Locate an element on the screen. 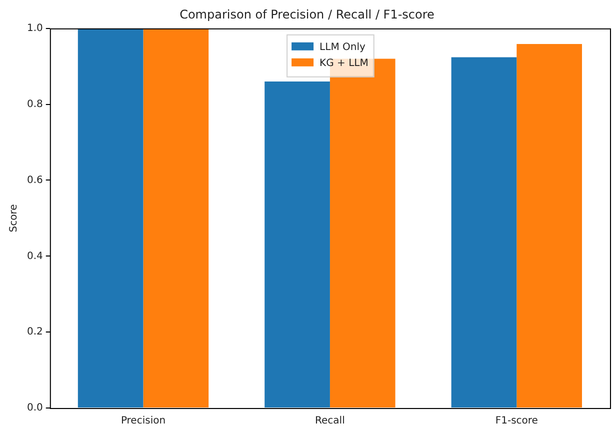 The width and height of the screenshot is (614, 434). y-tick-label: 1.0 is located at coordinates (34, 28).